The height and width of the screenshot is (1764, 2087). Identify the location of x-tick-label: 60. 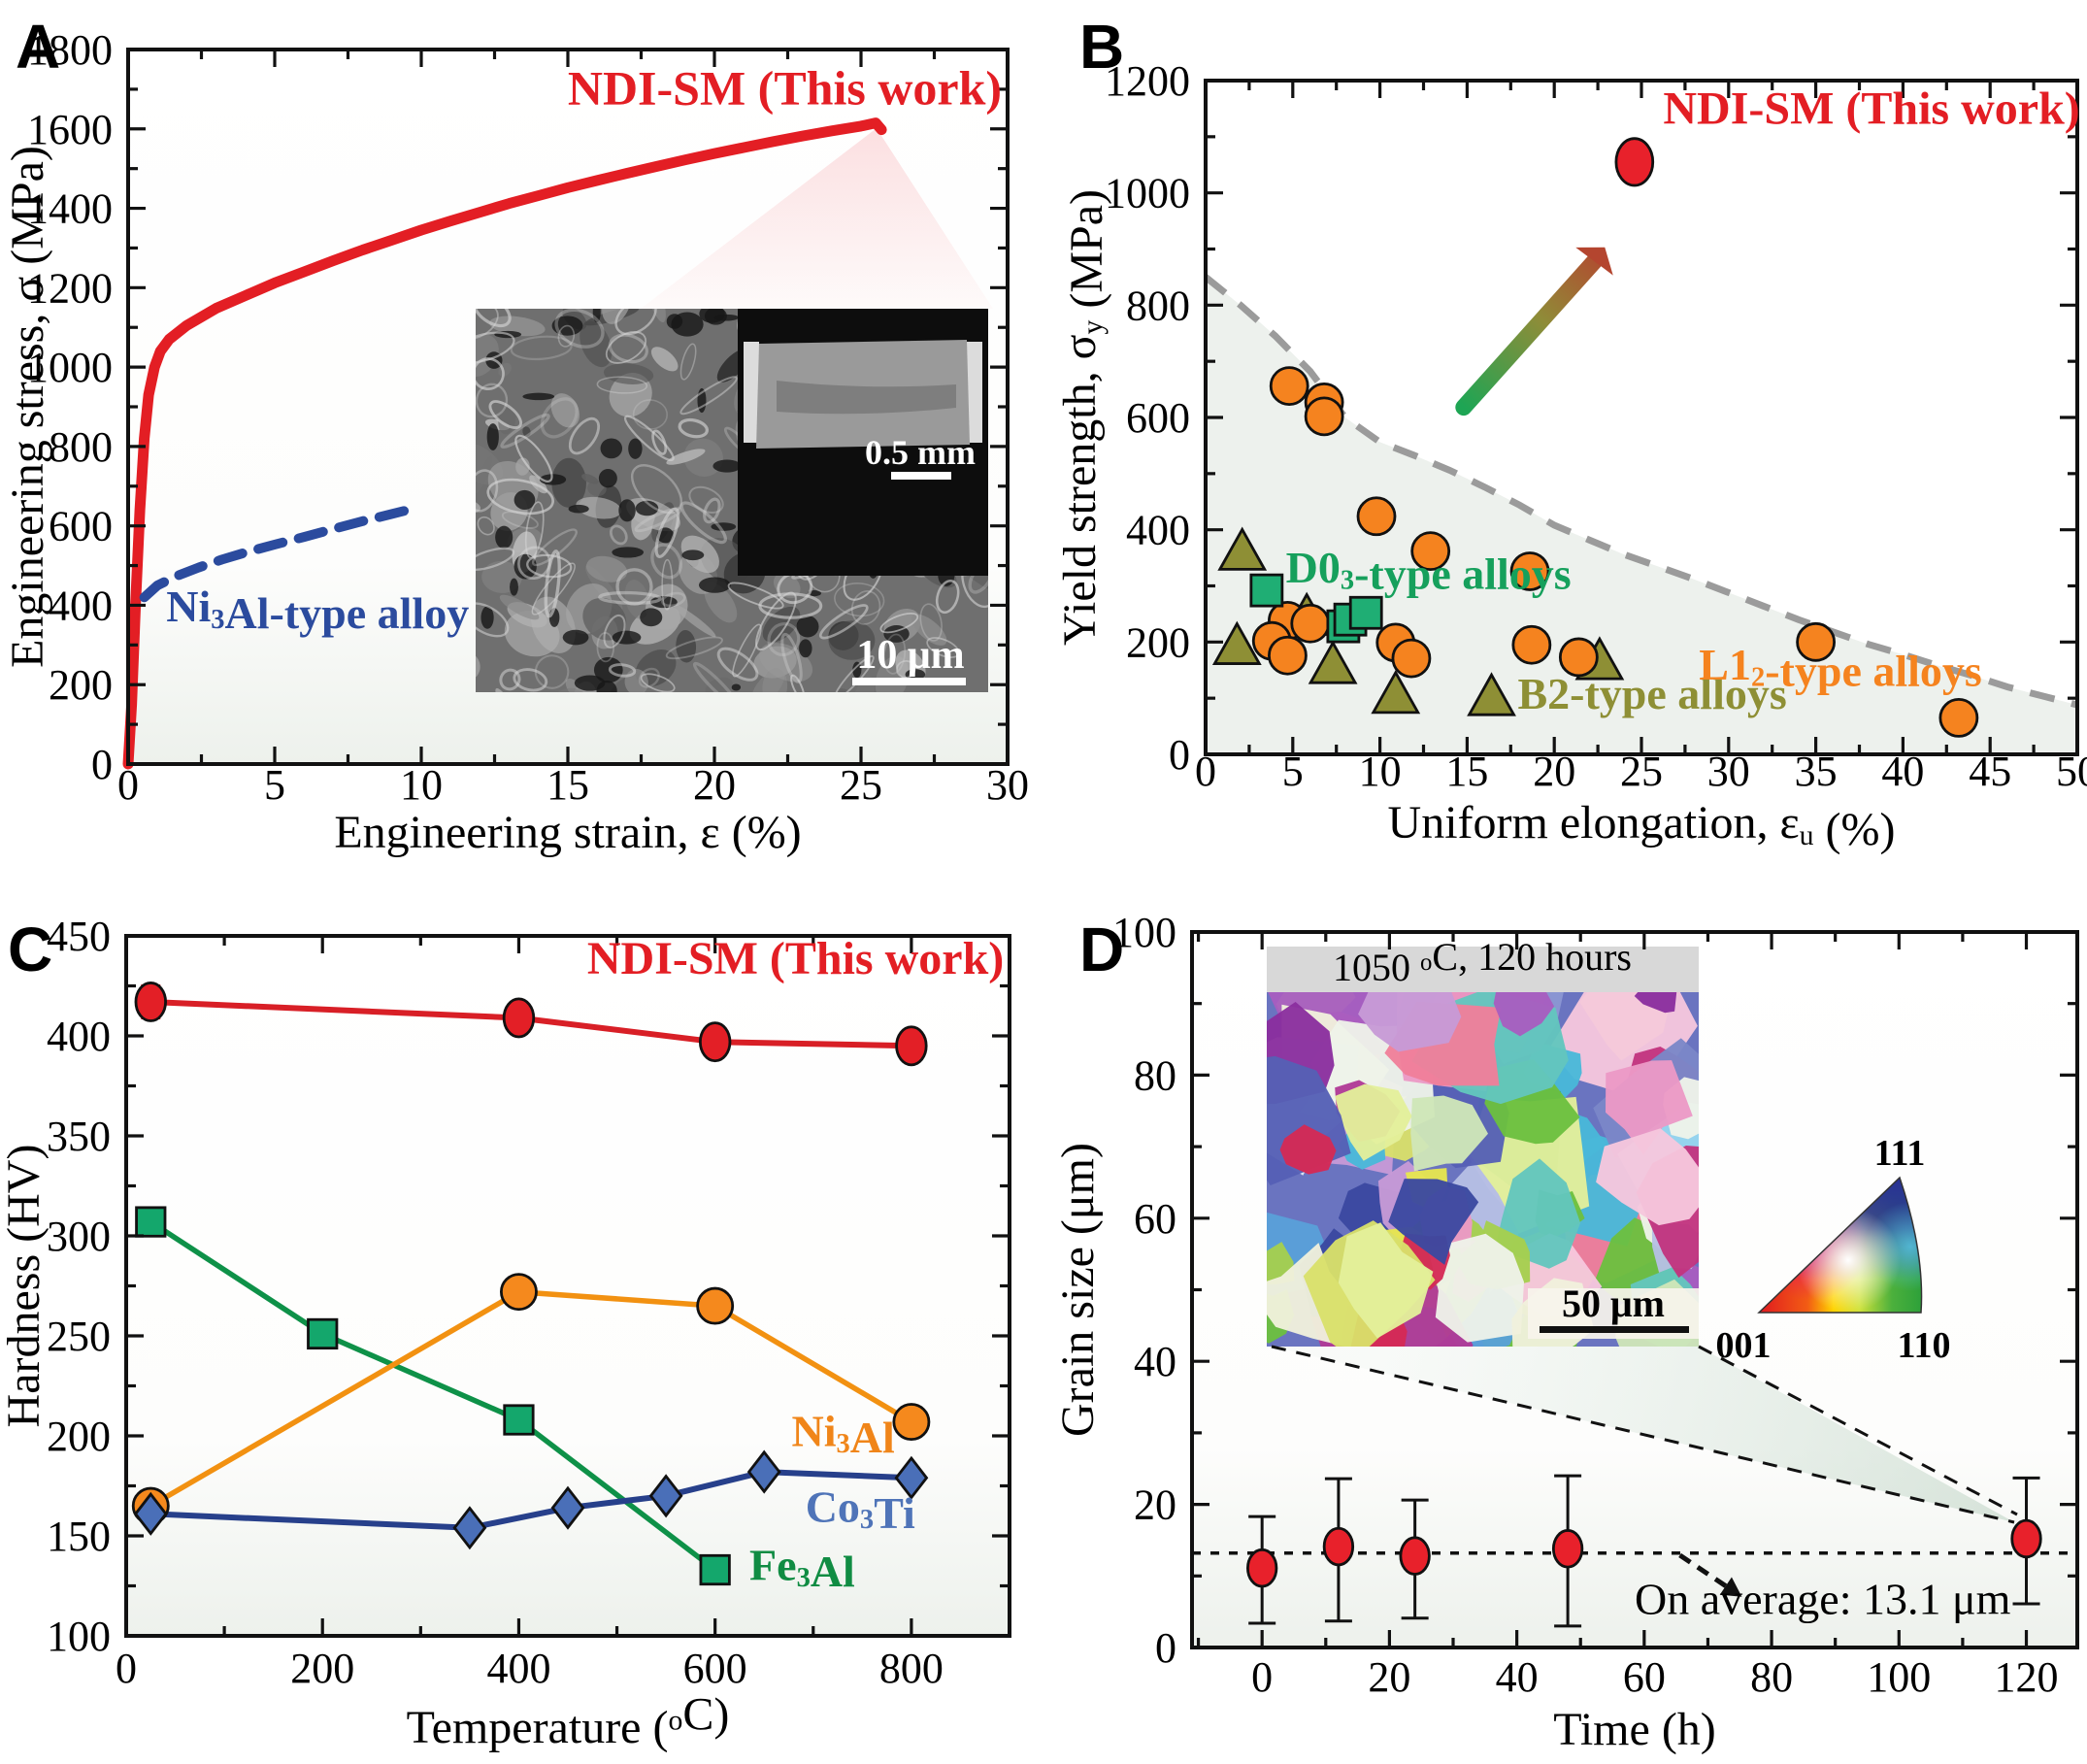
(1645, 1677).